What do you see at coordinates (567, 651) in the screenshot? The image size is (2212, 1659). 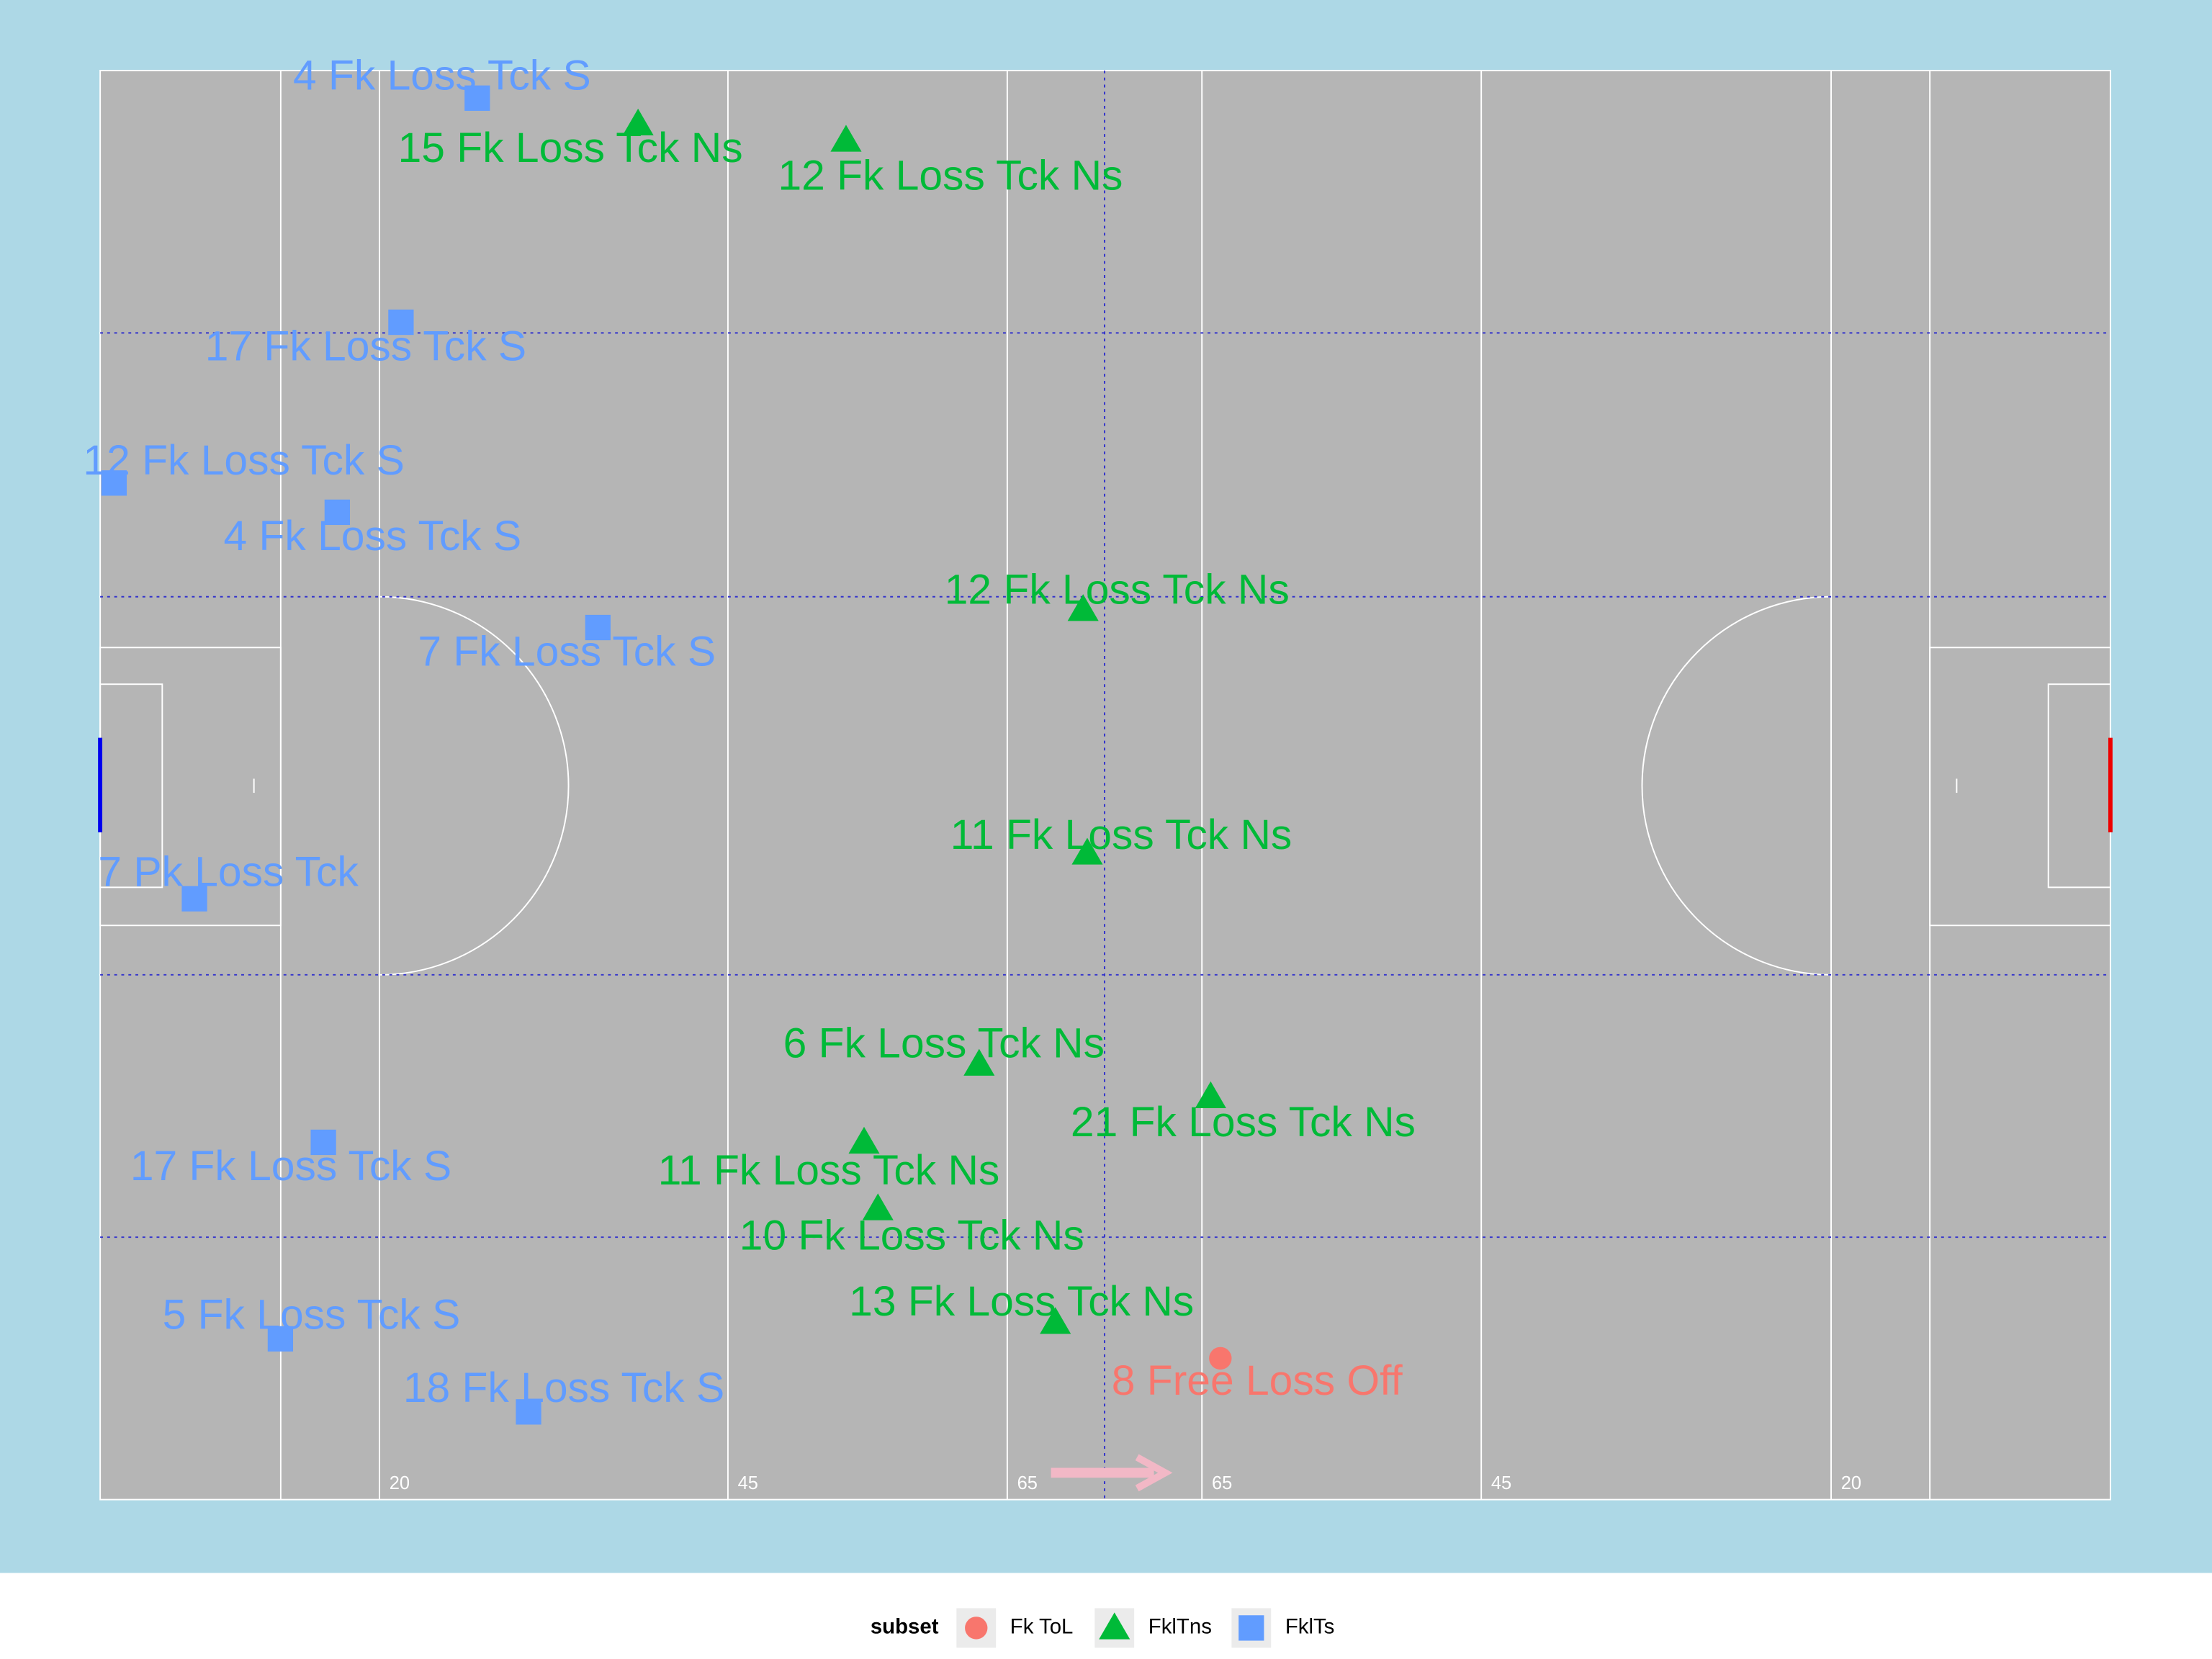 I see `point-label: 7 Fk Loss Tck S` at bounding box center [567, 651].